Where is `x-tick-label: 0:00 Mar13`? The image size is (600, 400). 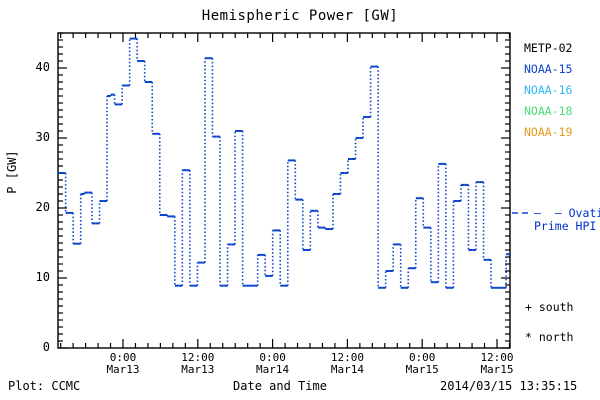
x-tick-label: 0:00 Mar13 is located at coordinates (123, 363).